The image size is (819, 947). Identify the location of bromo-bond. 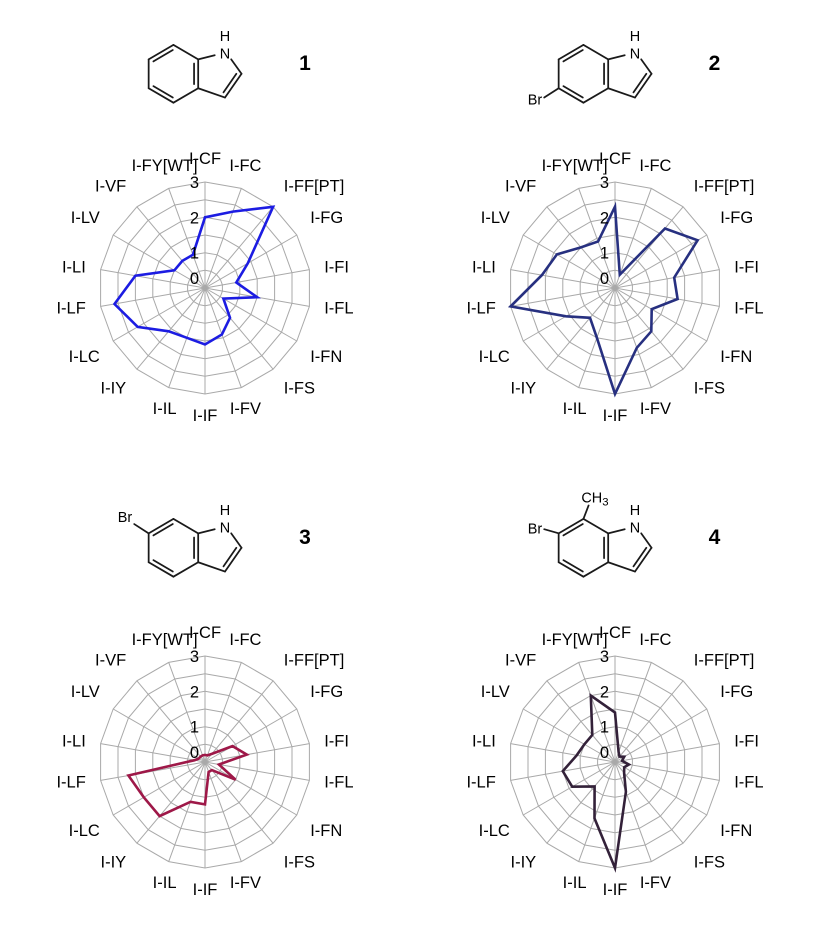
(551, 92).